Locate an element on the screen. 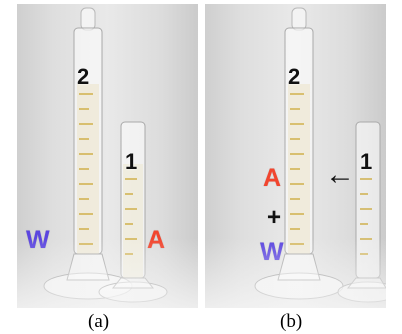  short-cylinder-shape is located at coordinates (368, 200).